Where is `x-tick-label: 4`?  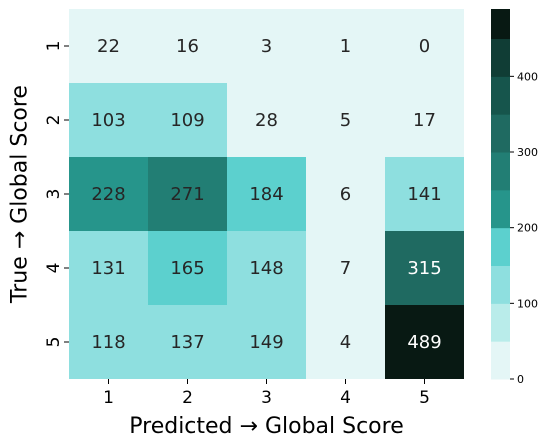
x-tick-label: 4 is located at coordinates (345, 398).